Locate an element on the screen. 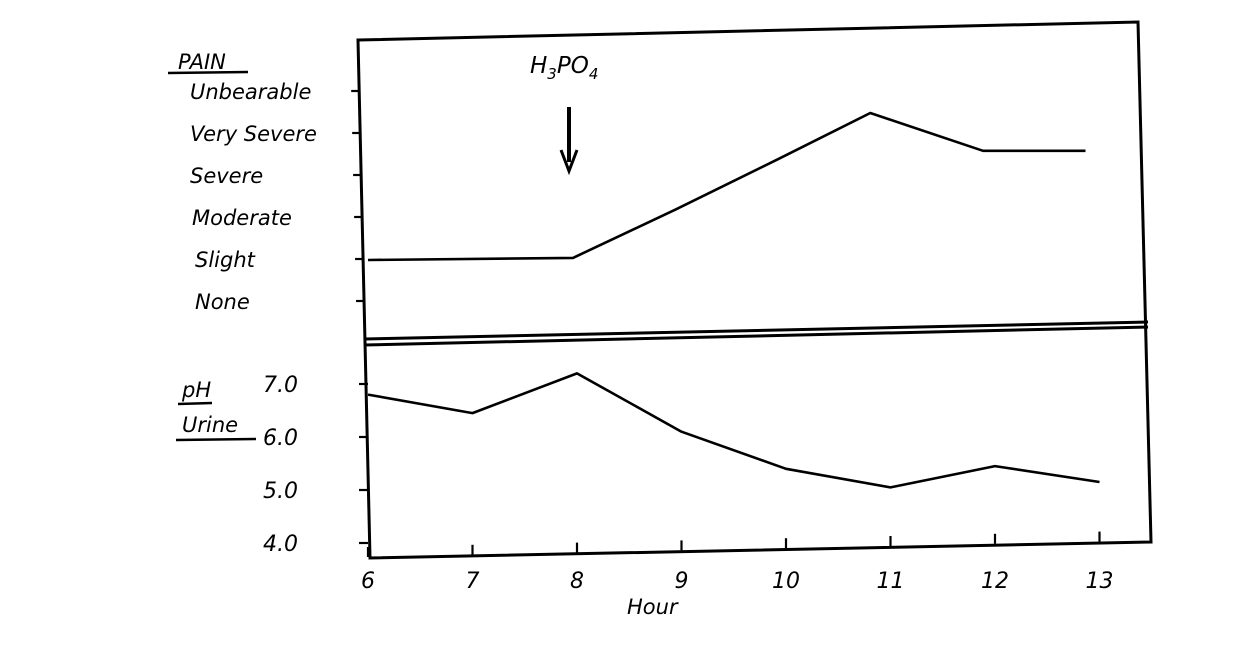  x-tick-label: 10 is located at coordinates (786, 581).